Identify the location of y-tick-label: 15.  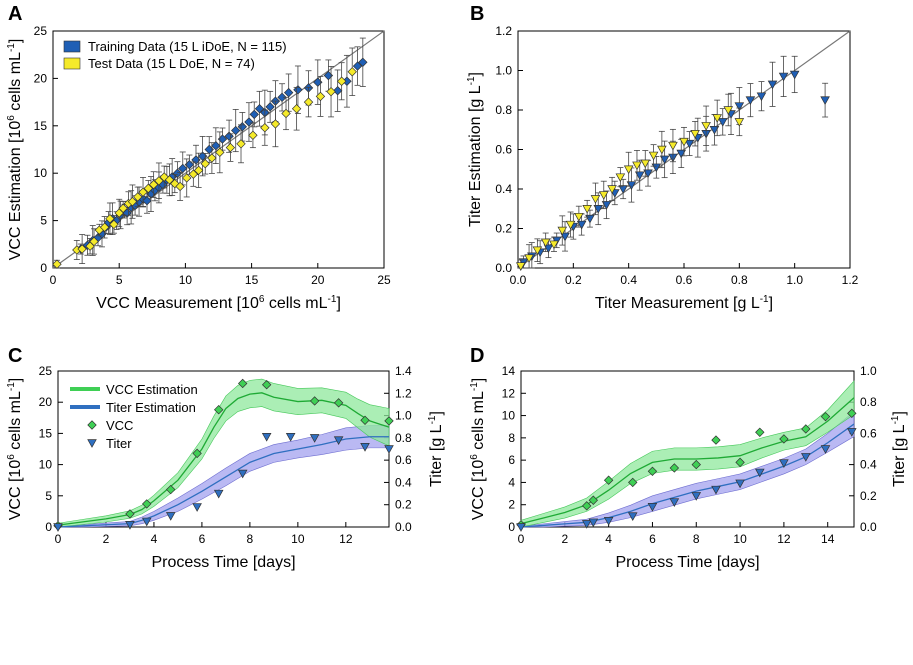
(46, 433).